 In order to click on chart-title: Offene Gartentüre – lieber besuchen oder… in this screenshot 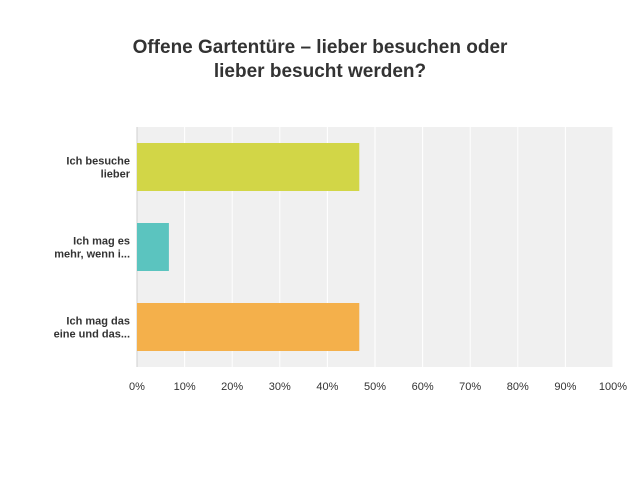, I will do `click(320, 59)`.